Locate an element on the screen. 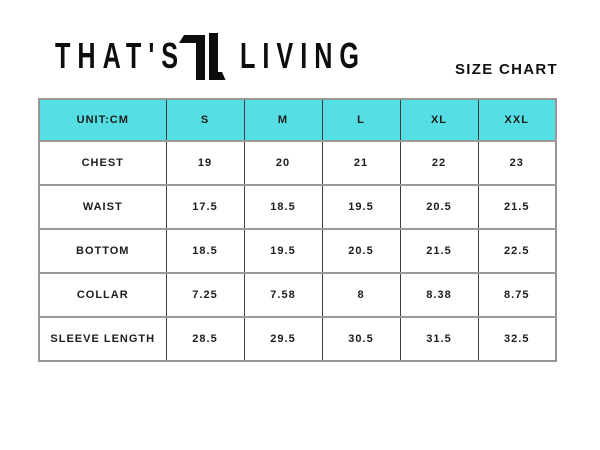 Image resolution: width=600 pixels, height=450 pixels. table-row-waist: WAIST 17.5 18.5 19.5 20.5 21.5 is located at coordinates (297, 207).